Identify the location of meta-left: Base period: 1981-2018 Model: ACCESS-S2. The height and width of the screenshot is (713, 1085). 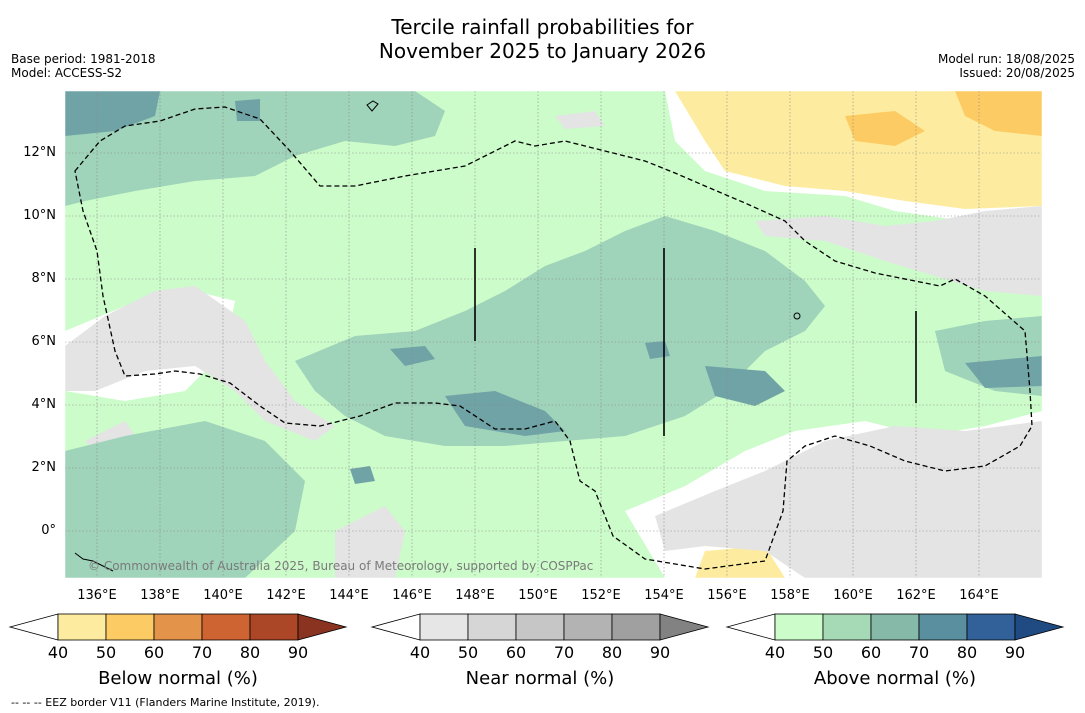
(83, 66).